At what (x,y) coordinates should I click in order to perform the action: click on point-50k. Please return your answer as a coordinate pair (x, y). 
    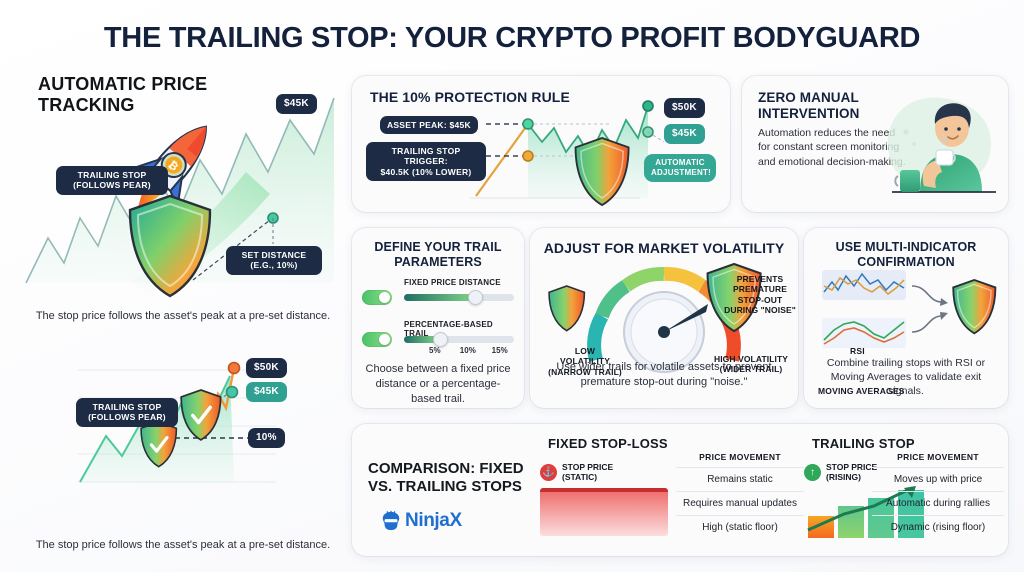
    Looking at the image, I should click on (648, 106).